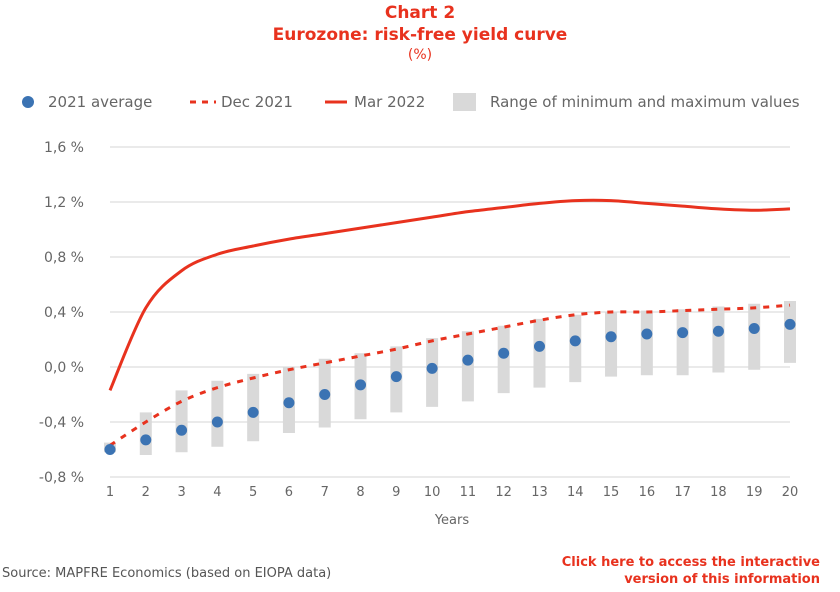 The width and height of the screenshot is (840, 592). What do you see at coordinates (360, 492) in the screenshot?
I see `x-tick-label: 8` at bounding box center [360, 492].